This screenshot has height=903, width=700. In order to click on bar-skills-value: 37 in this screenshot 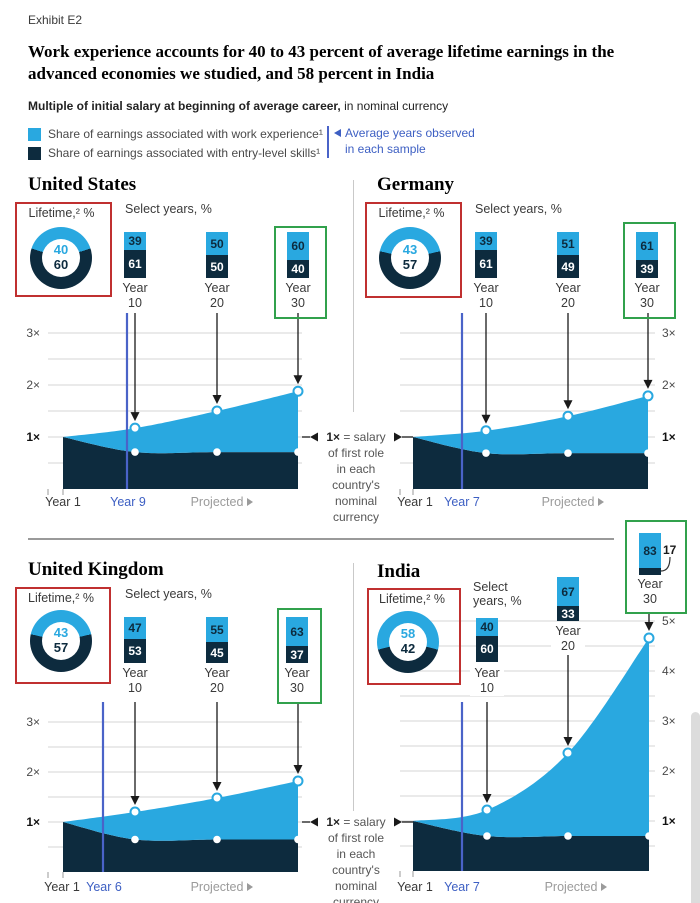, I will do `click(297, 654)`.